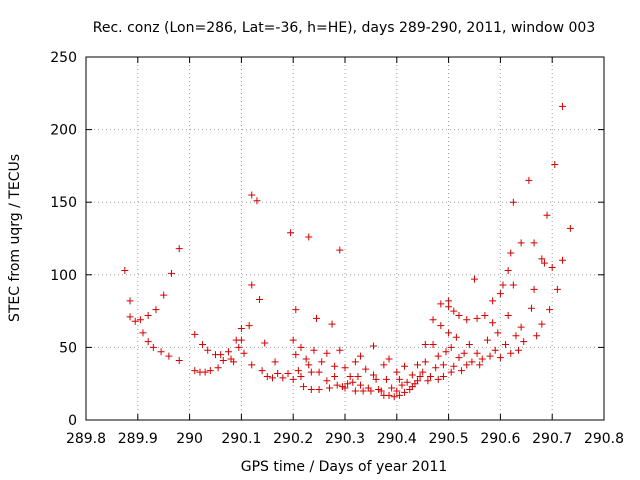 This screenshot has width=640, height=480. I want to click on x-tick-label: 290.5, so click(449, 439).